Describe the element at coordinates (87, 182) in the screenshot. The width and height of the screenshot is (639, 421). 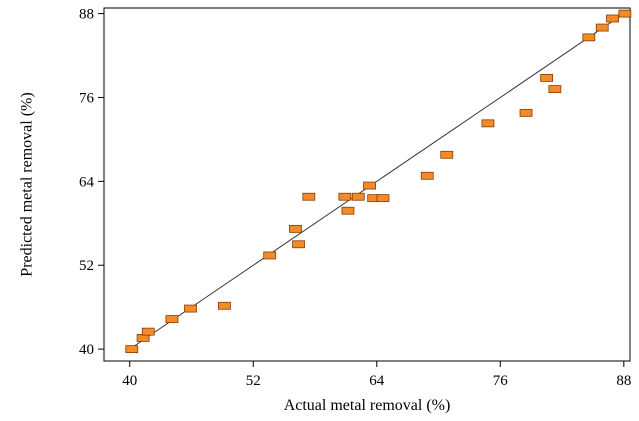
I see `y-tick-label: 64` at that location.